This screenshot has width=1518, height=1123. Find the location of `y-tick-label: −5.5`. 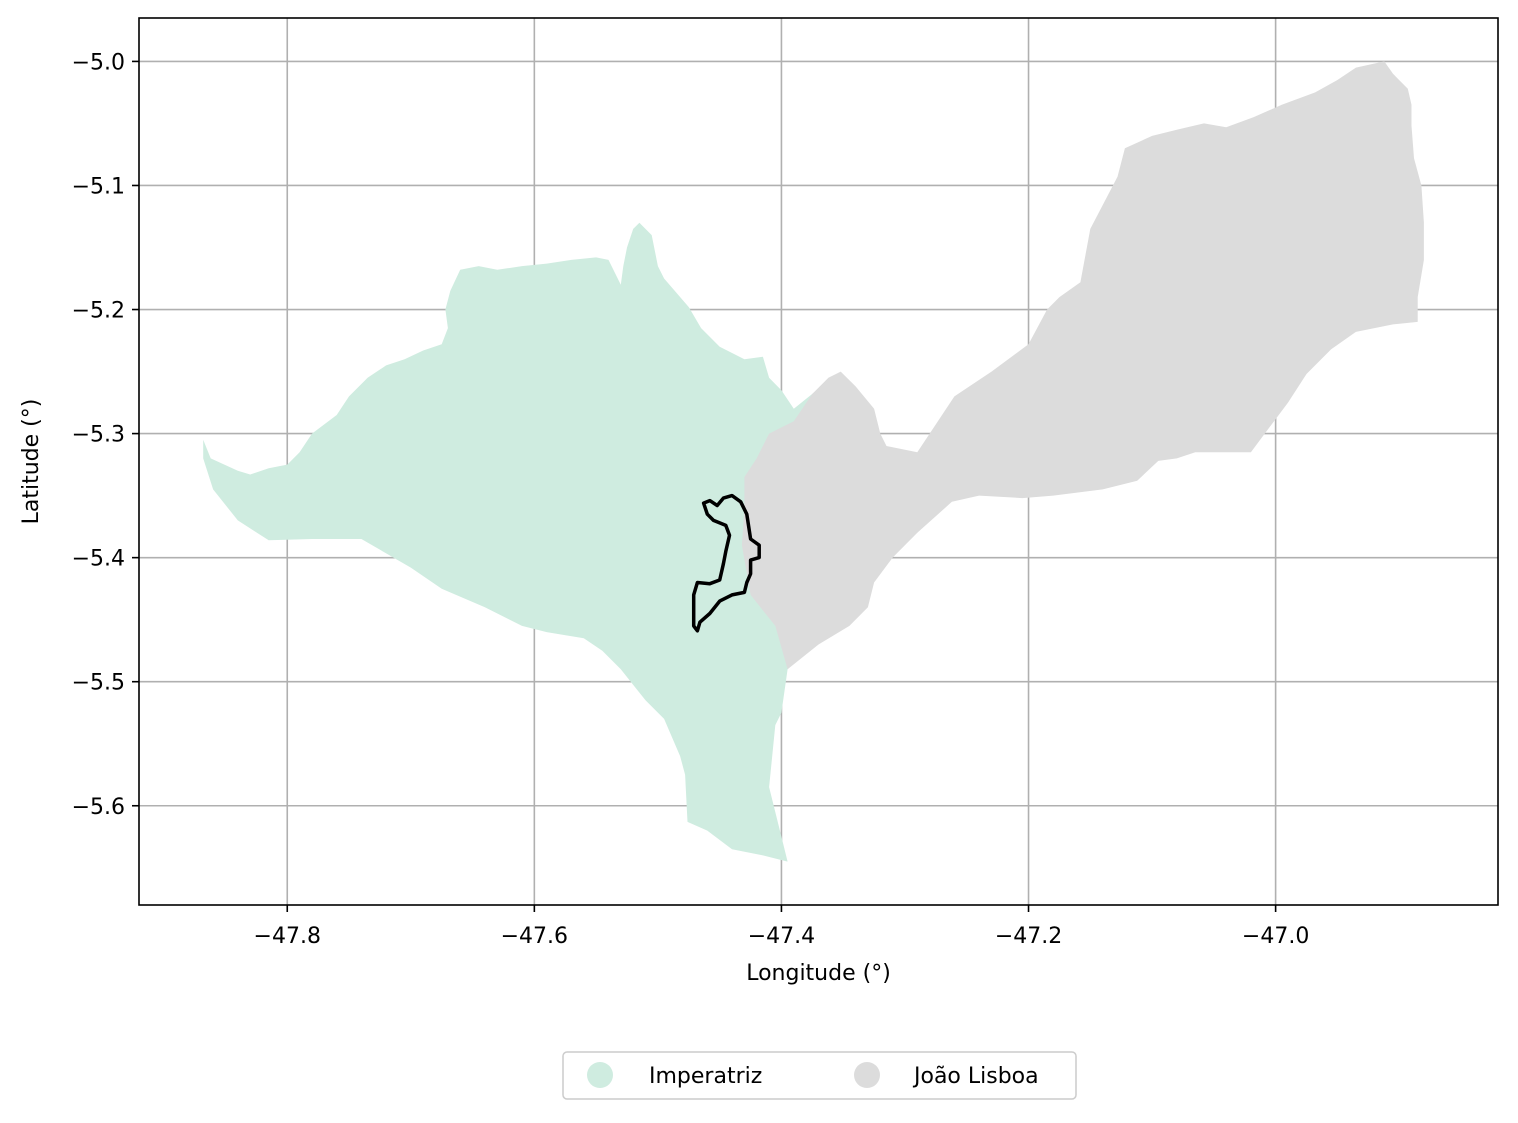

y-tick-label: −5.5 is located at coordinates (98, 683).